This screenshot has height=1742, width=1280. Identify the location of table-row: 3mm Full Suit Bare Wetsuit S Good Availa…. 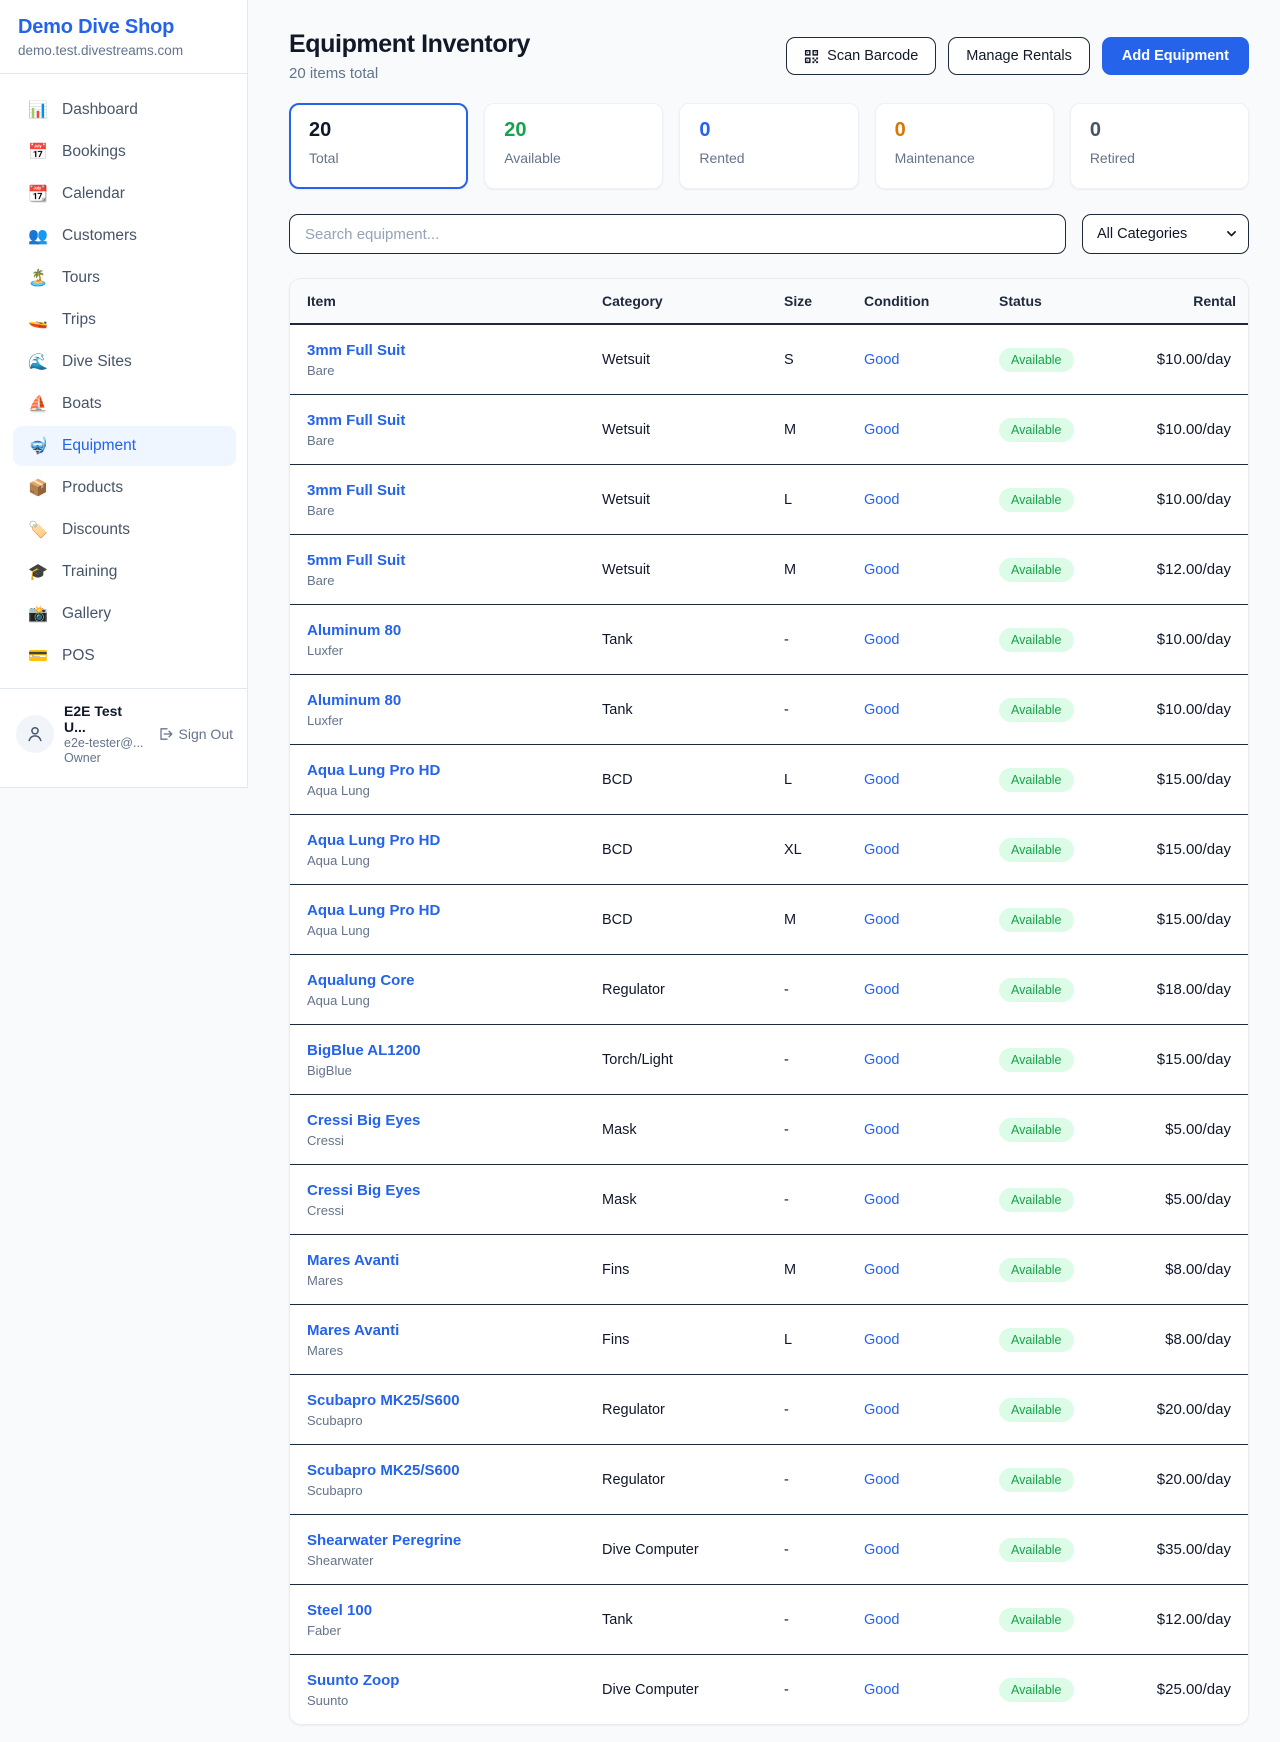
(769, 359).